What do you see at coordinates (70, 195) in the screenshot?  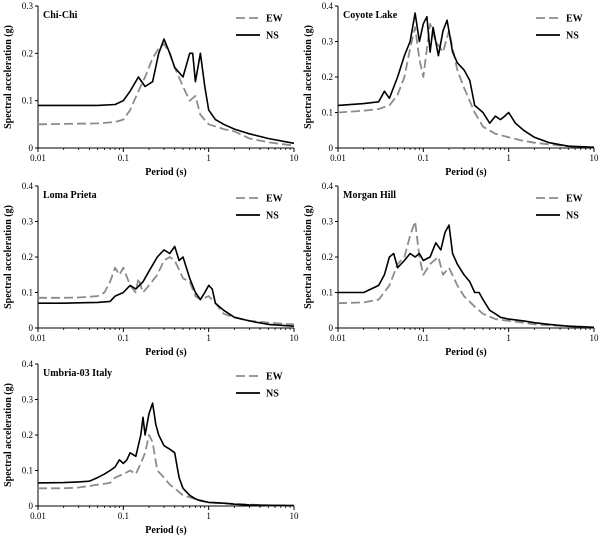 I see `panel-title: Loma Prieta` at bounding box center [70, 195].